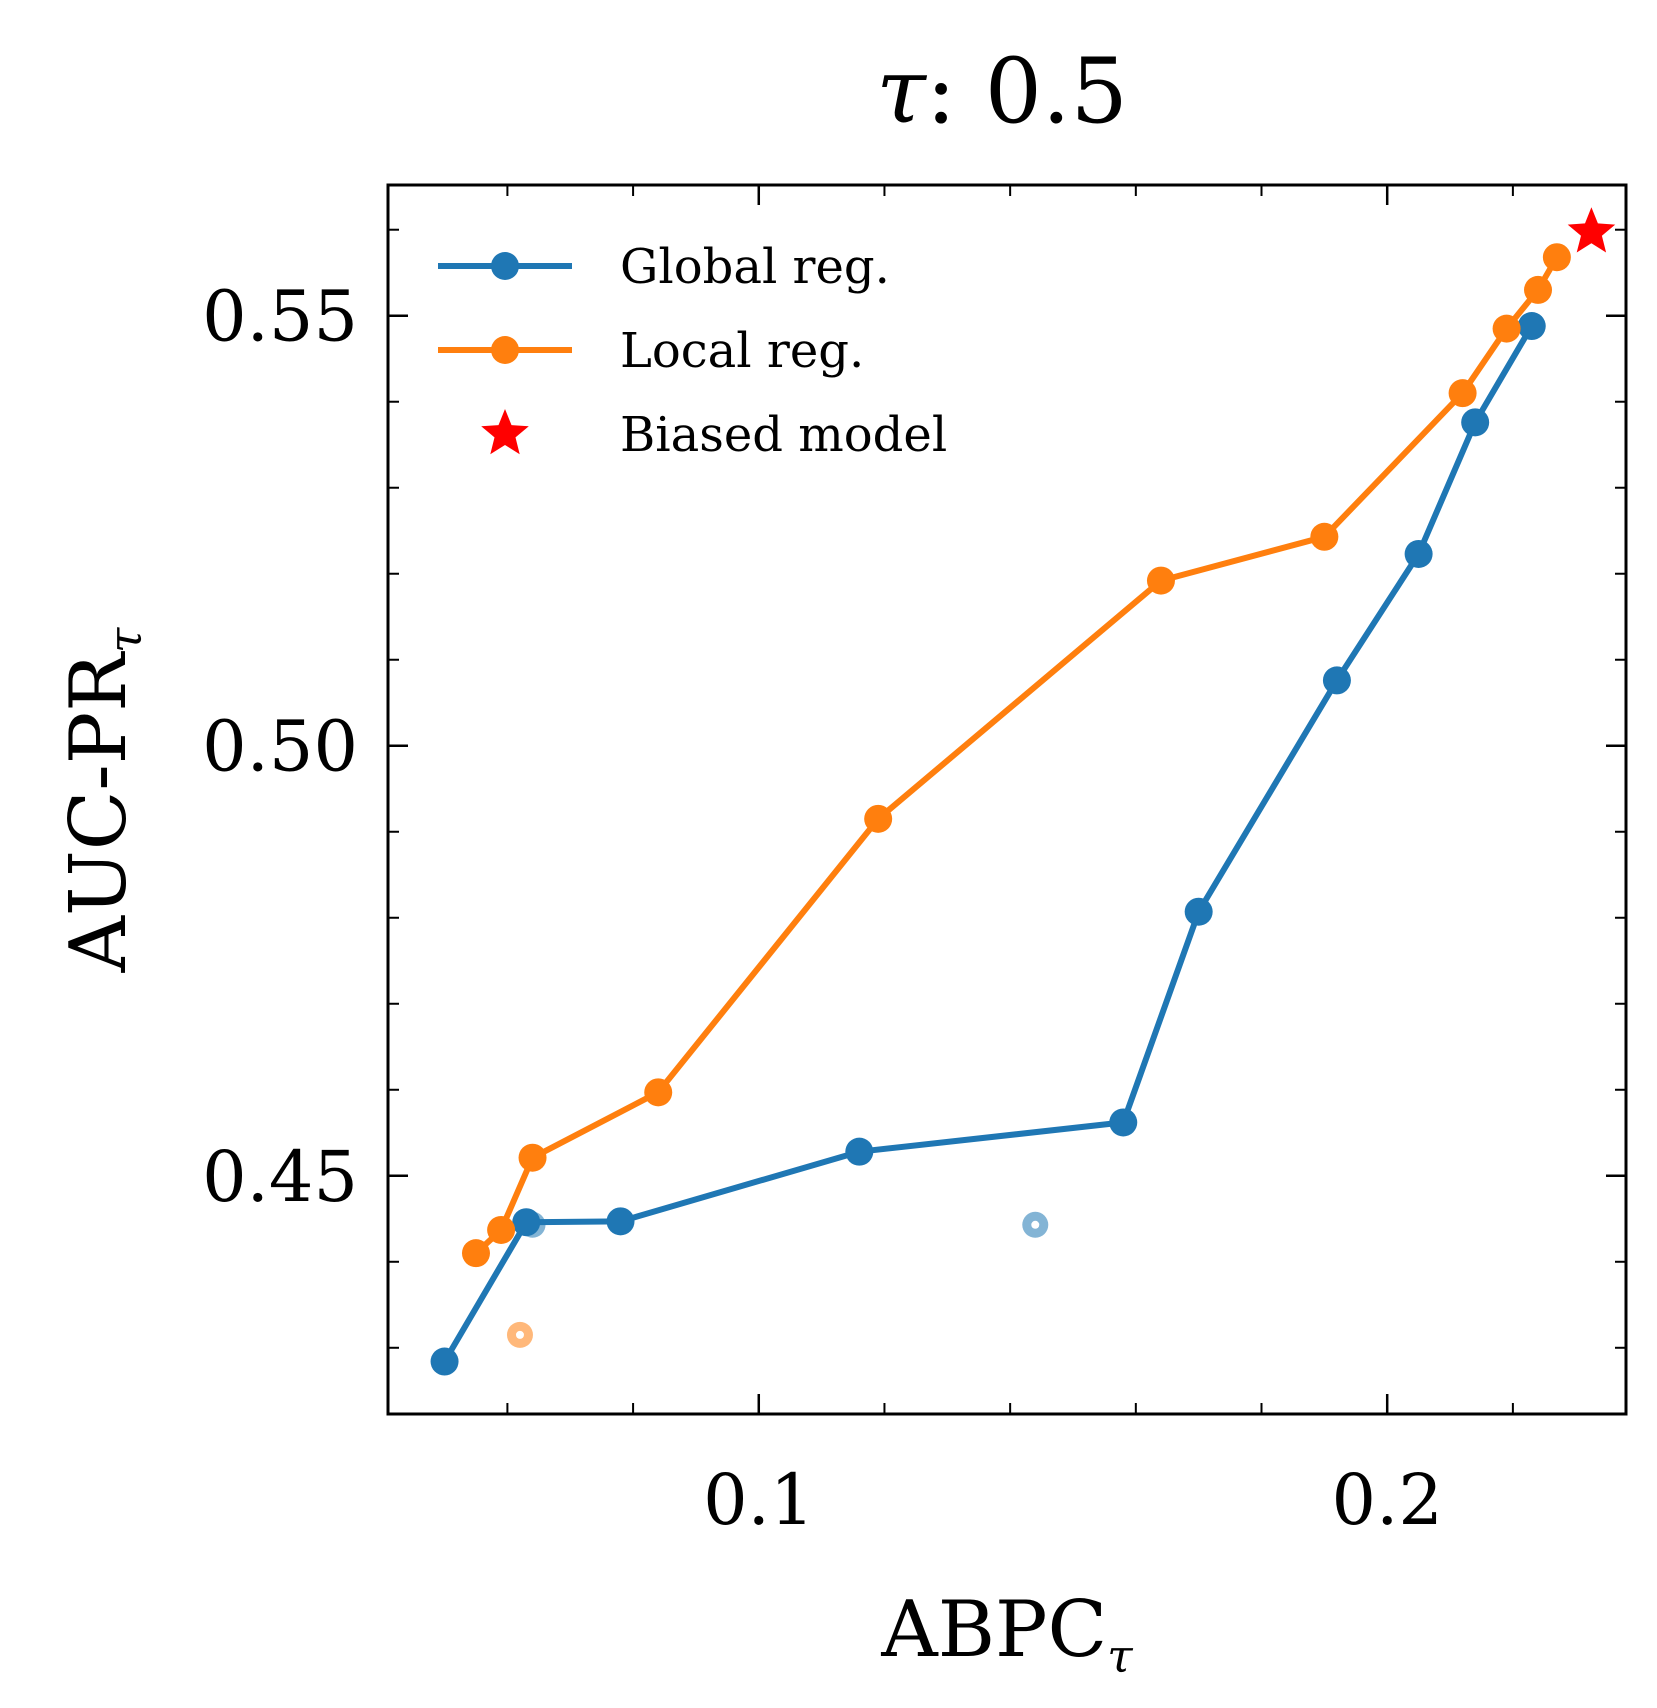 The height and width of the screenshot is (1708, 1657). I want to click on x-axis-label: ABPCτ, so click(1007, 1634).